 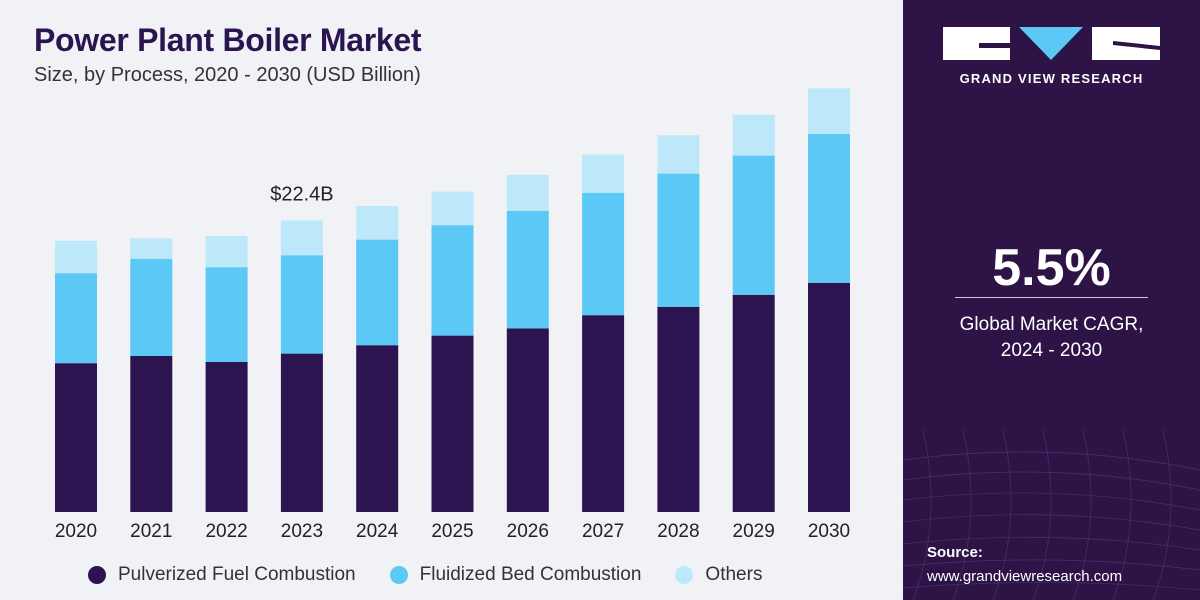 What do you see at coordinates (377, 428) in the screenshot?
I see `bar-pulverized-2024` at bounding box center [377, 428].